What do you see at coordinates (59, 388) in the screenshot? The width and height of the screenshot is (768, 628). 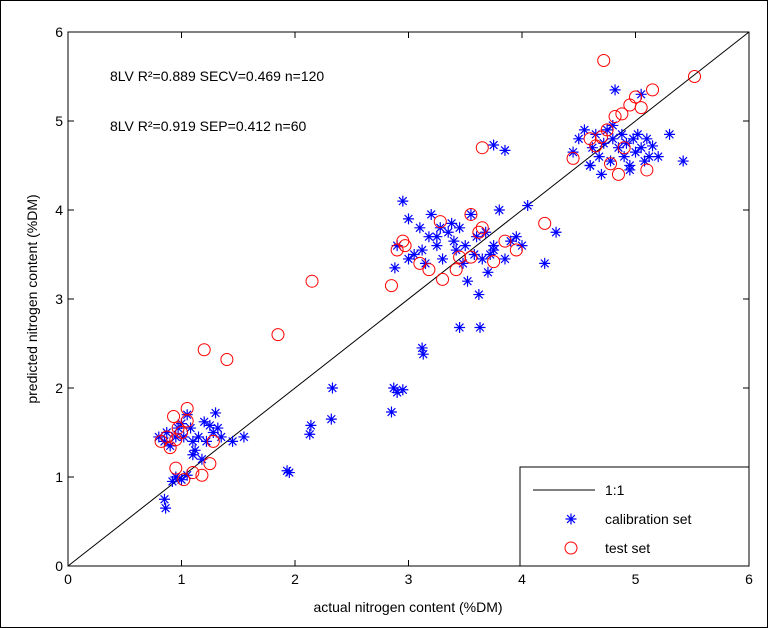 I see `y-tick-label: 2` at bounding box center [59, 388].